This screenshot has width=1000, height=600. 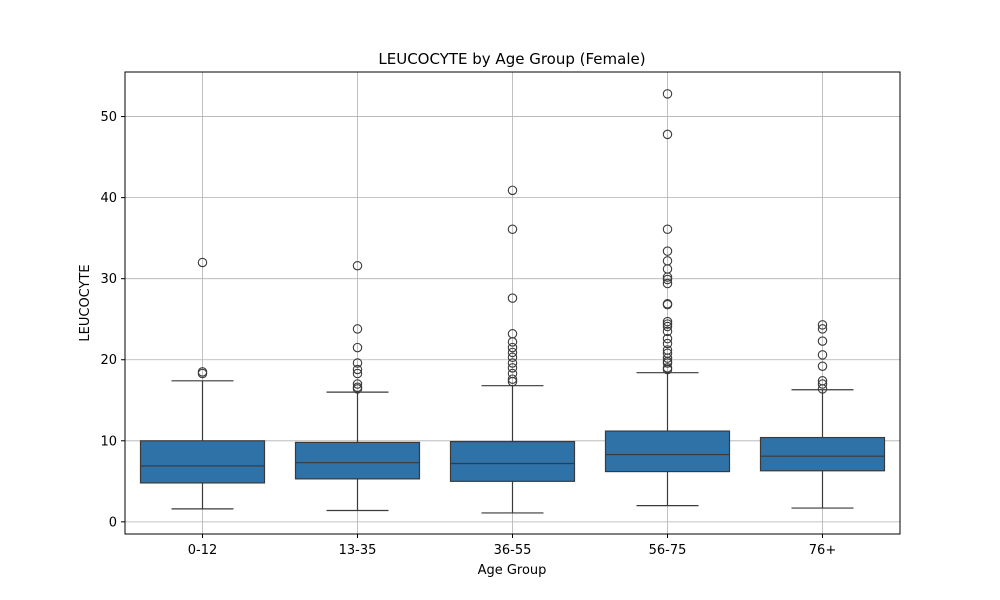 I want to click on y-tick-label: 0, so click(x=113, y=522).